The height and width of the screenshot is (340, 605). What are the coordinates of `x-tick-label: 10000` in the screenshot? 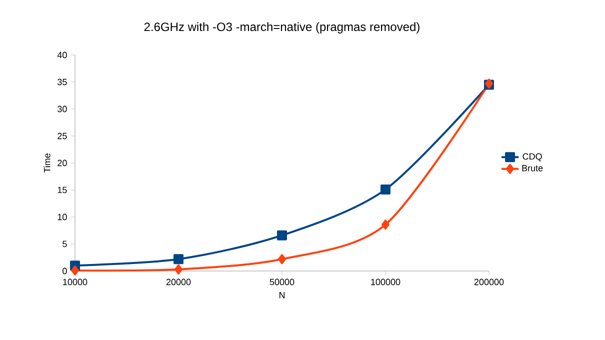 It's located at (75, 282).